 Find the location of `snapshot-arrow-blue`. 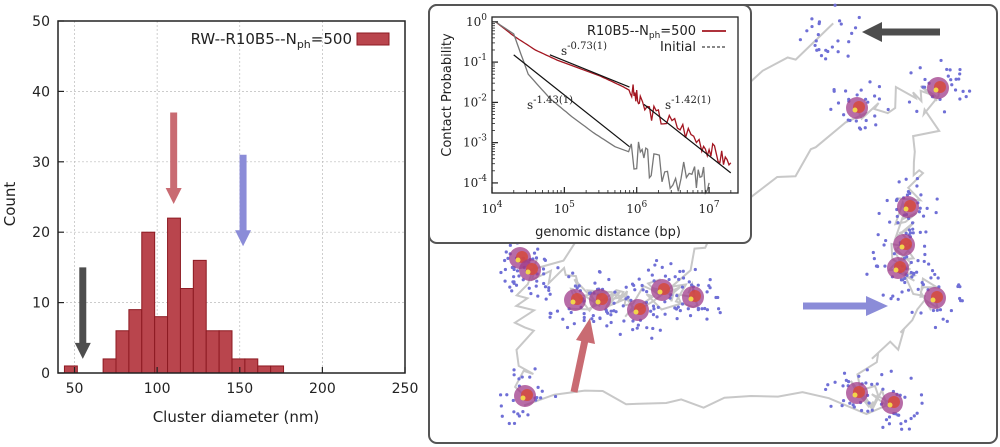

snapshot-arrow-blue is located at coordinates (845, 306).